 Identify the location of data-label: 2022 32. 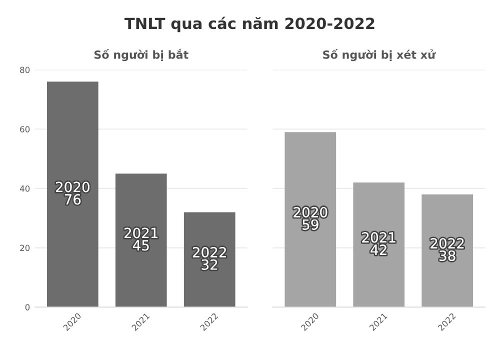
(209, 258).